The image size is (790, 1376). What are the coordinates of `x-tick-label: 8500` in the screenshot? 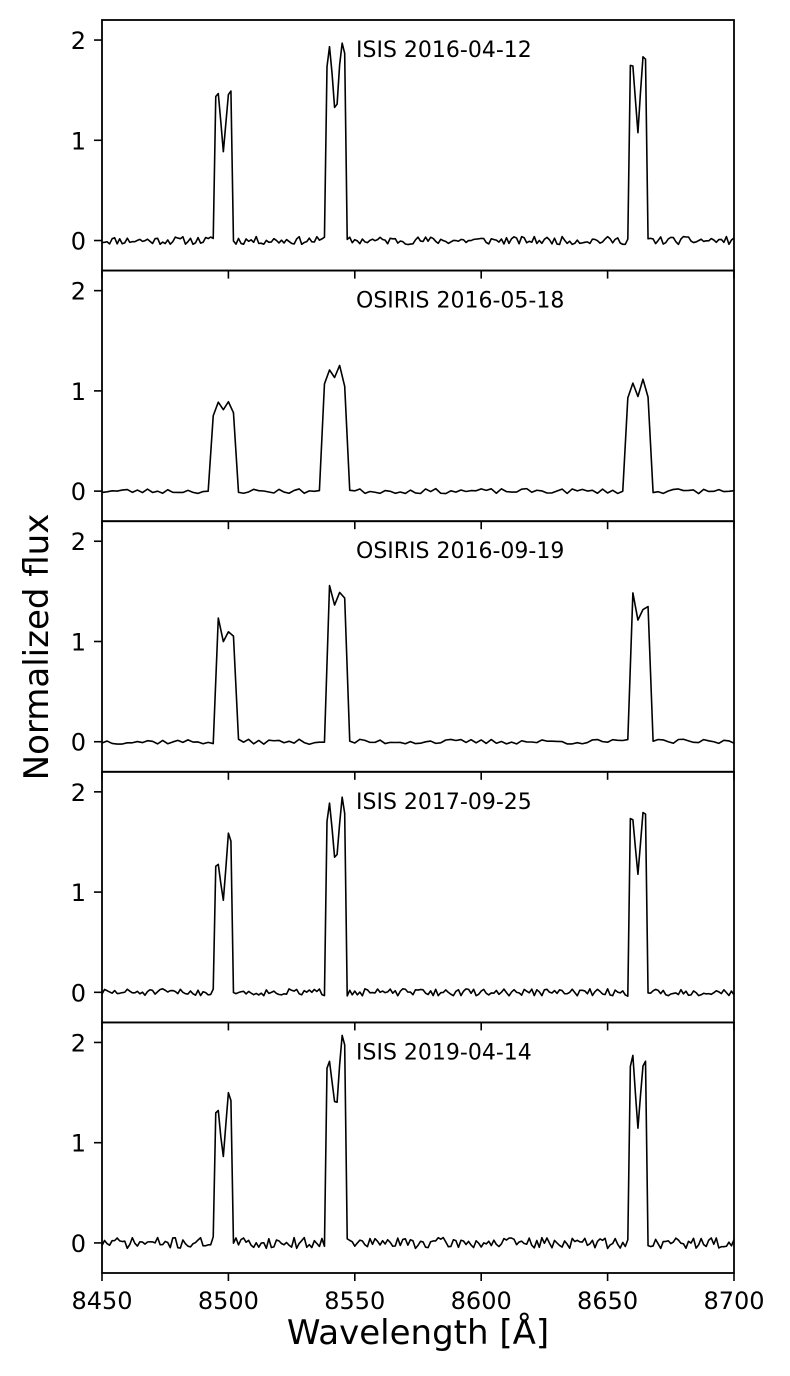 It's located at (228, 1301).